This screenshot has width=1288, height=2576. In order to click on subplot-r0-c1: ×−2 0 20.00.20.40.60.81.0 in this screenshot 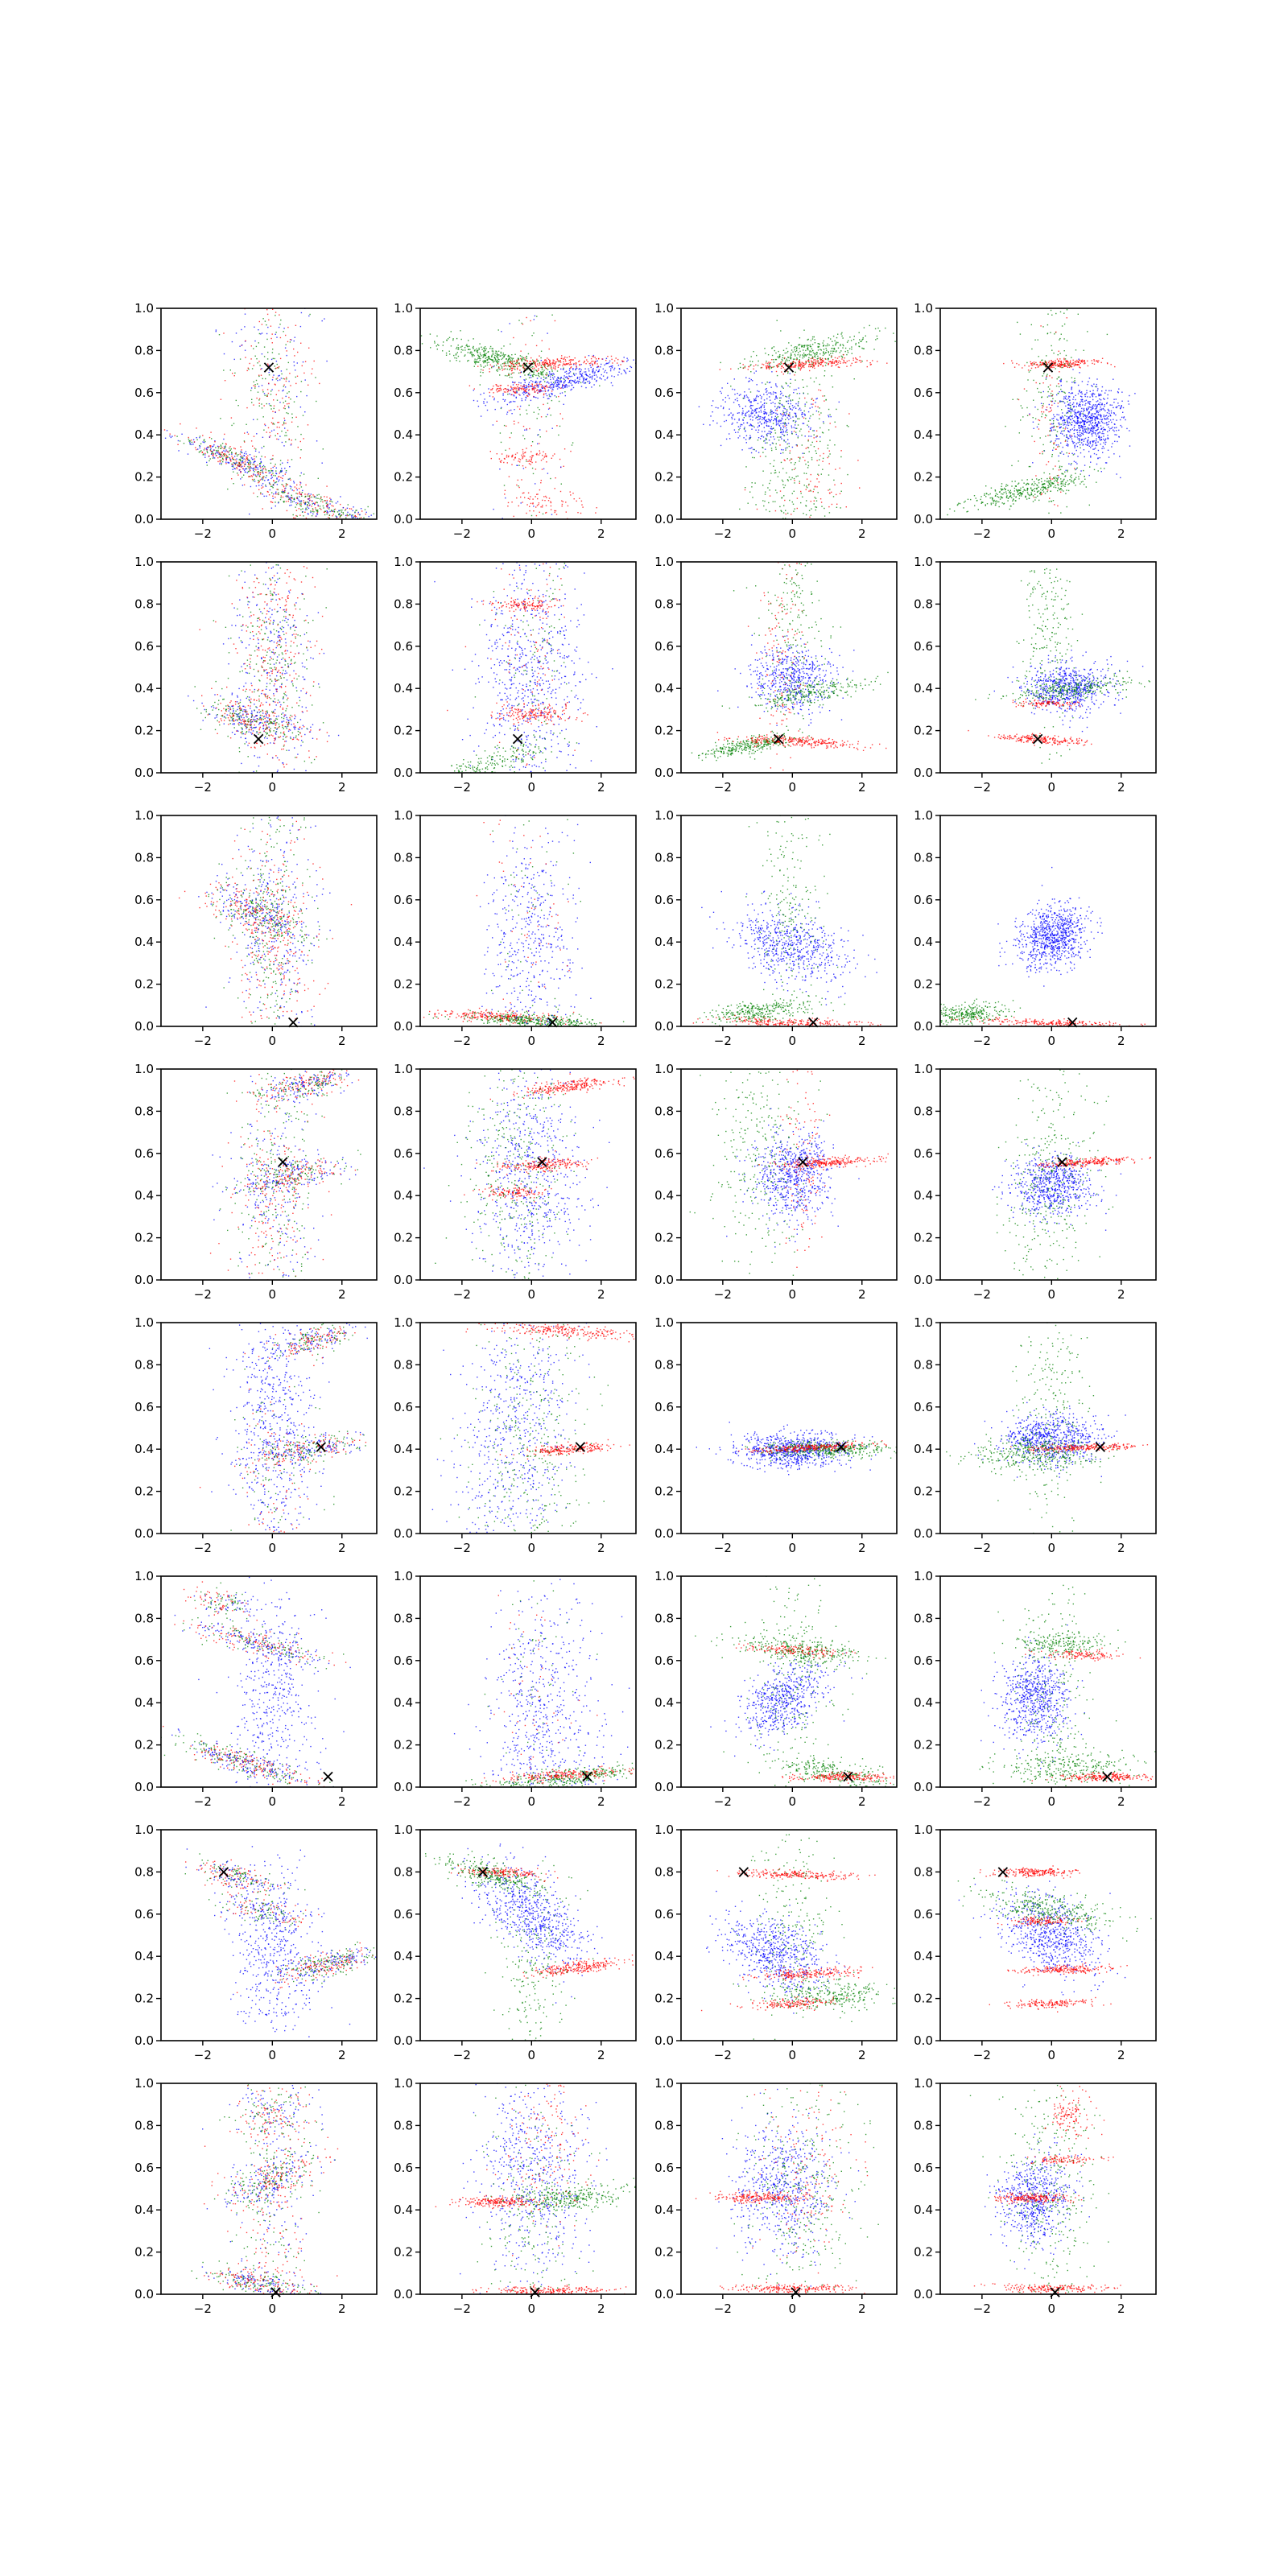, I will do `click(515, 421)`.